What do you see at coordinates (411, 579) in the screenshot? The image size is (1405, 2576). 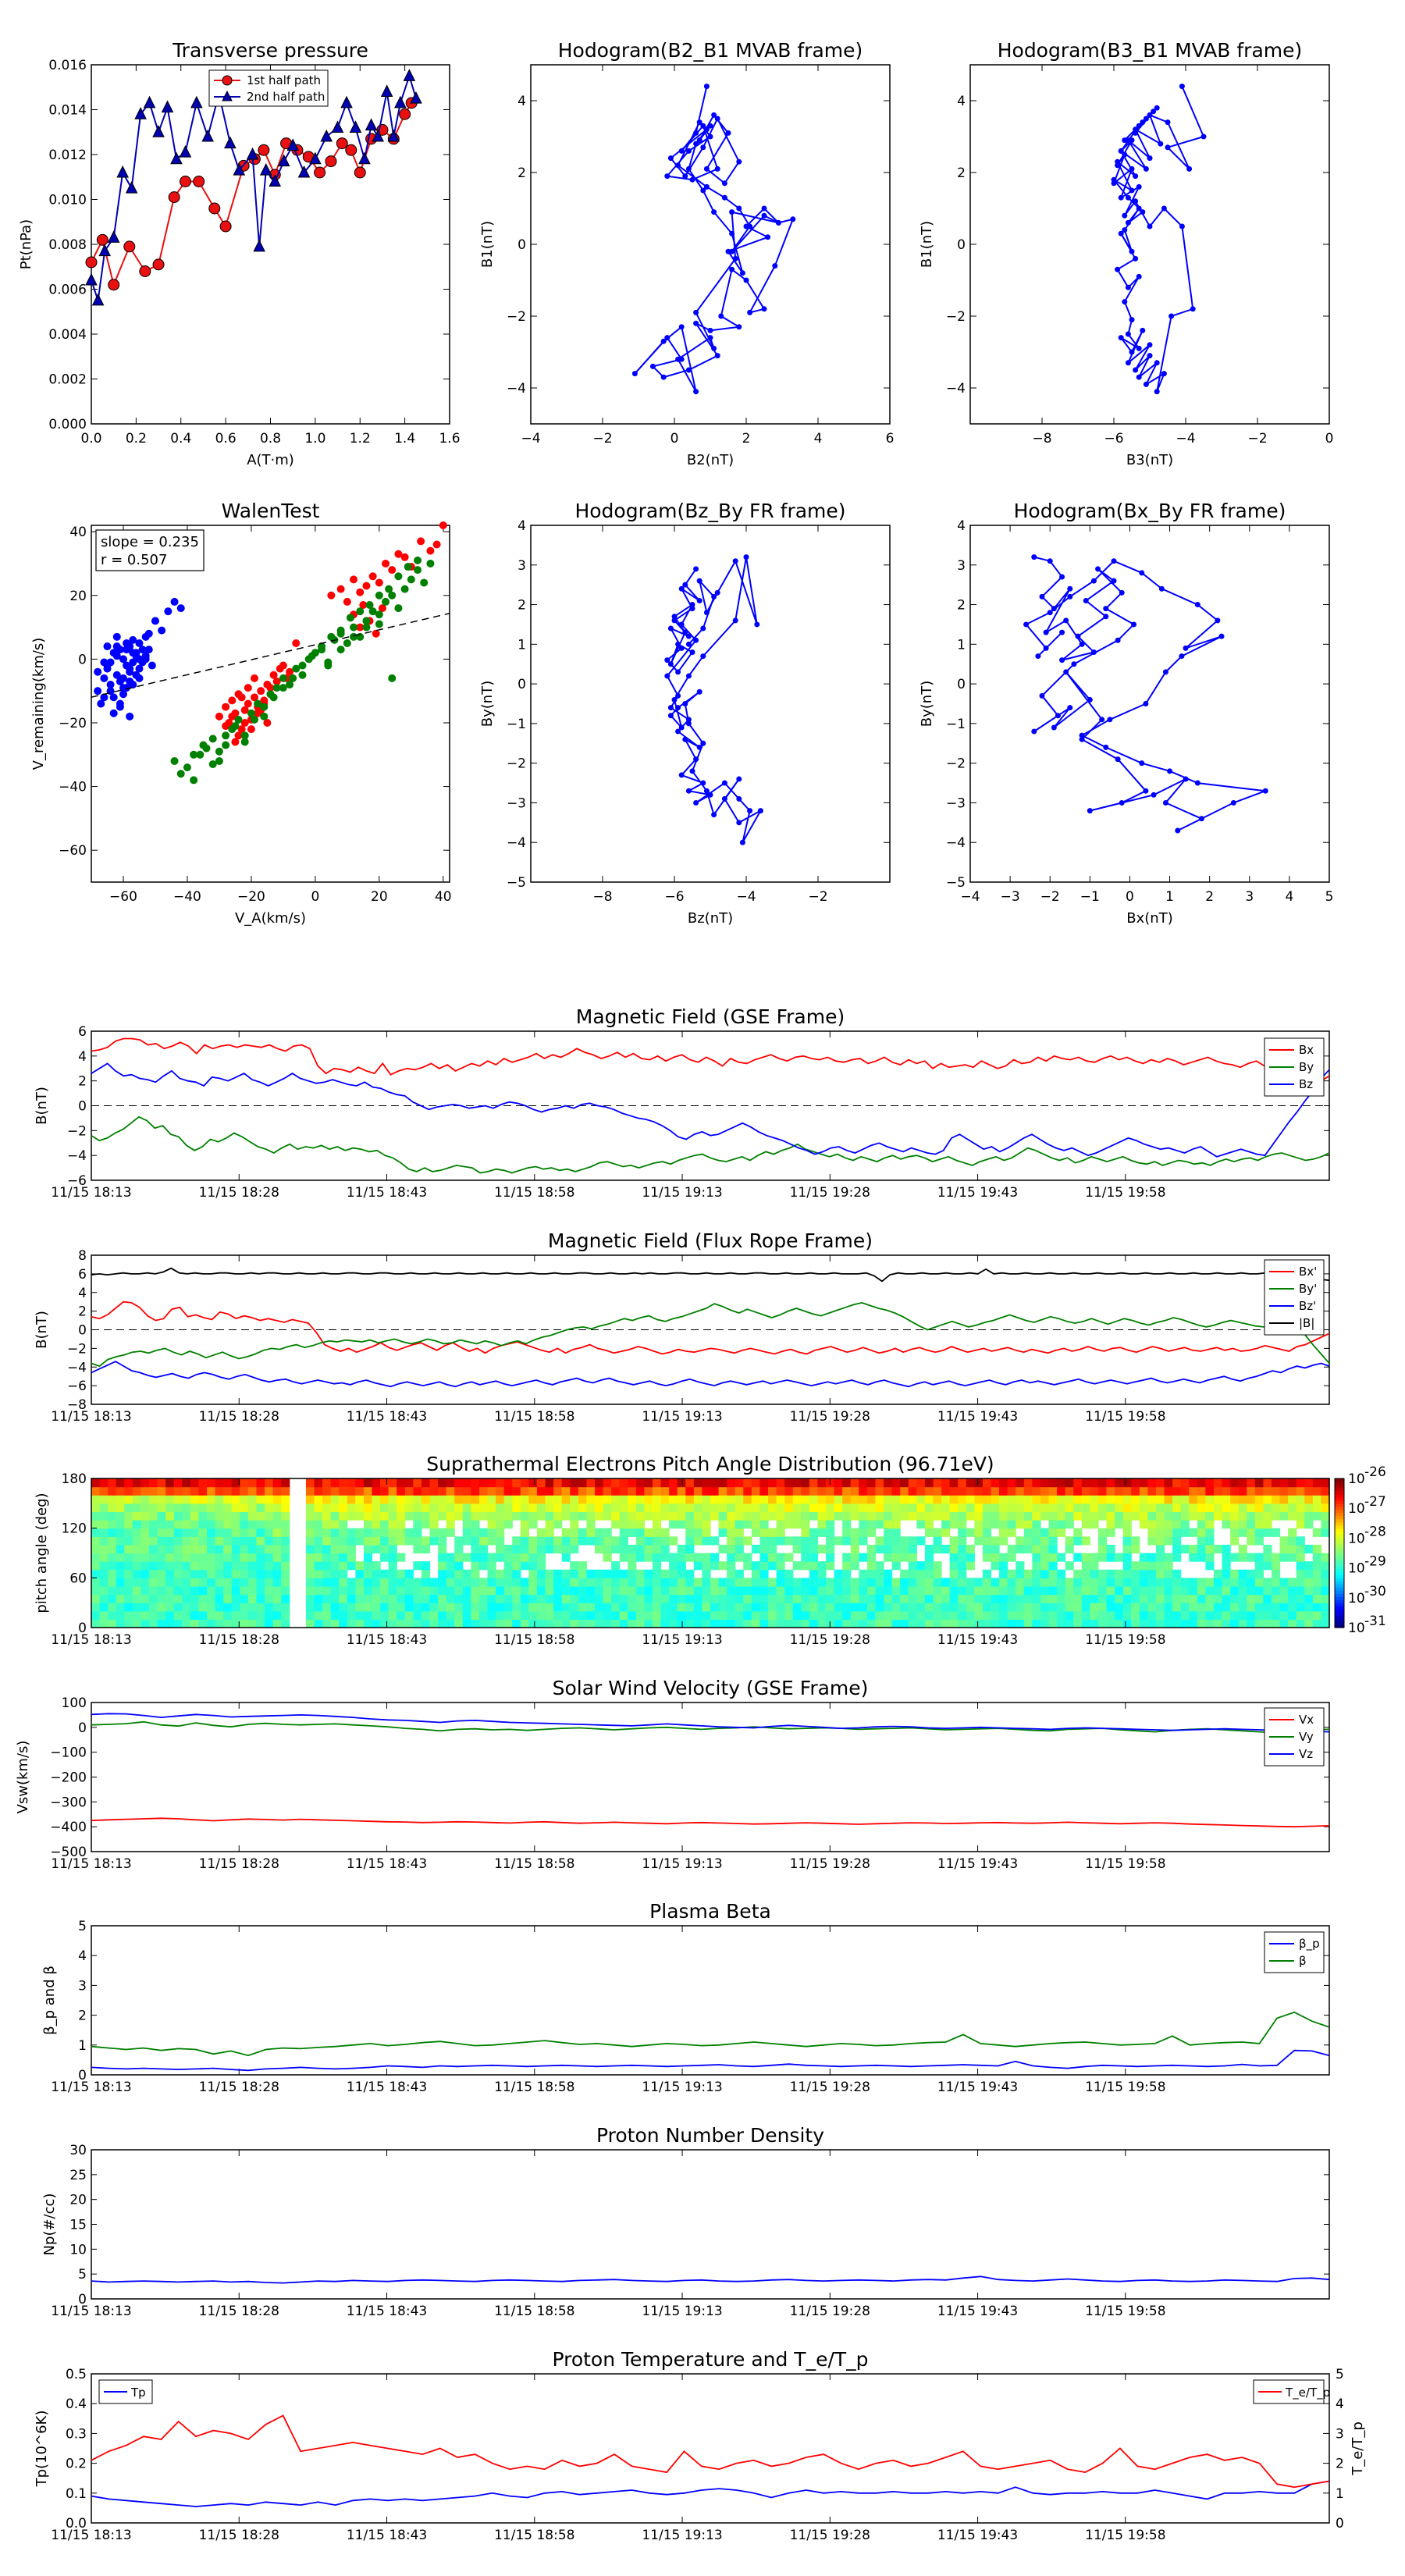 I see `scatter-point-green` at bounding box center [411, 579].